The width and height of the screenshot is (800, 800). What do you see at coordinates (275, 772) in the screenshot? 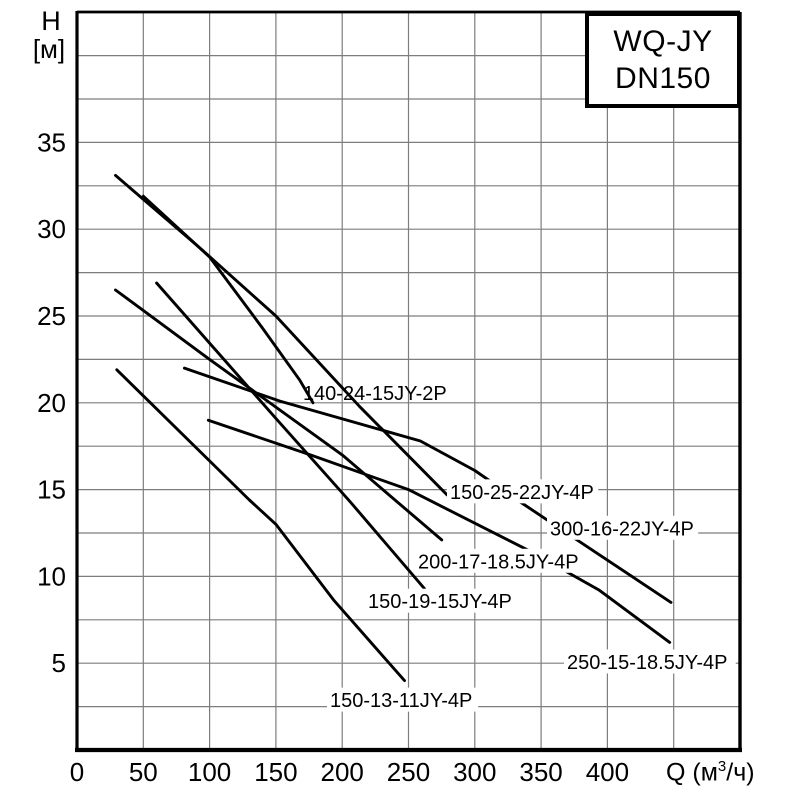
I see `x-tick-label: 150` at bounding box center [275, 772].